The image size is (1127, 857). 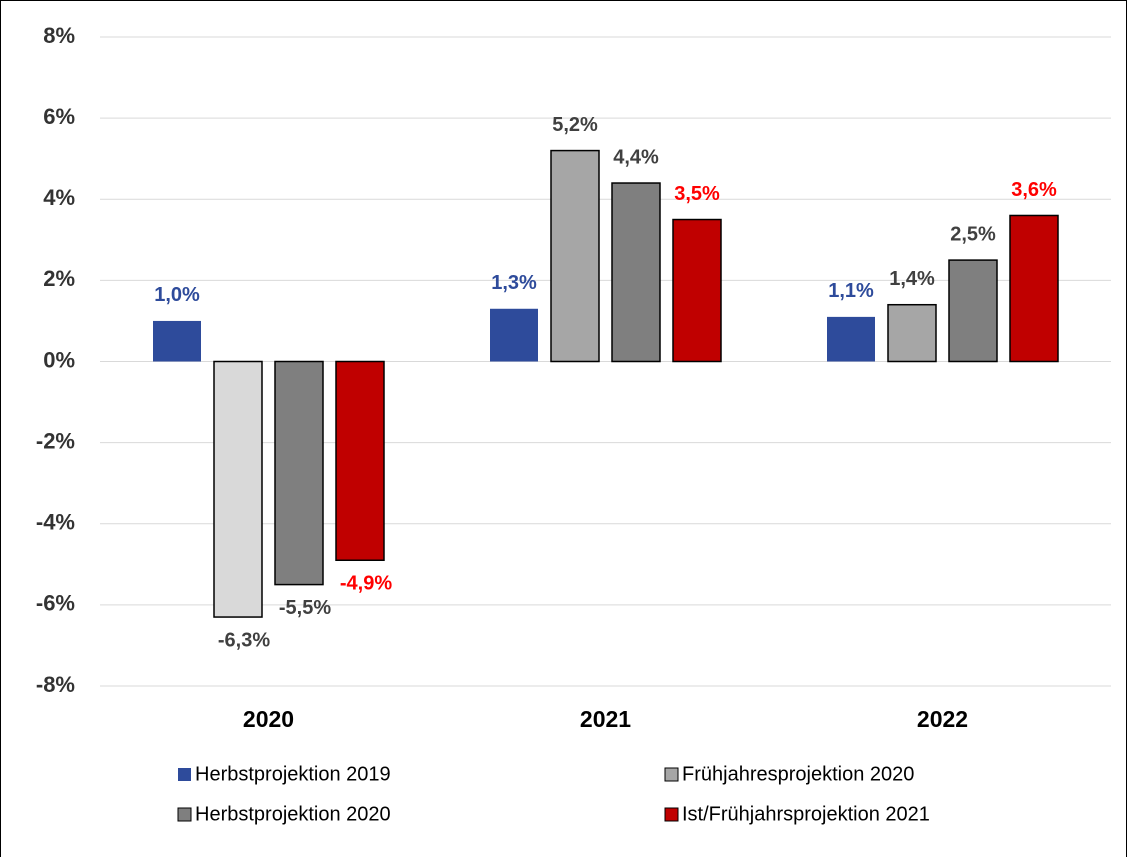 I want to click on data-label: -4,9%, so click(x=366, y=584).